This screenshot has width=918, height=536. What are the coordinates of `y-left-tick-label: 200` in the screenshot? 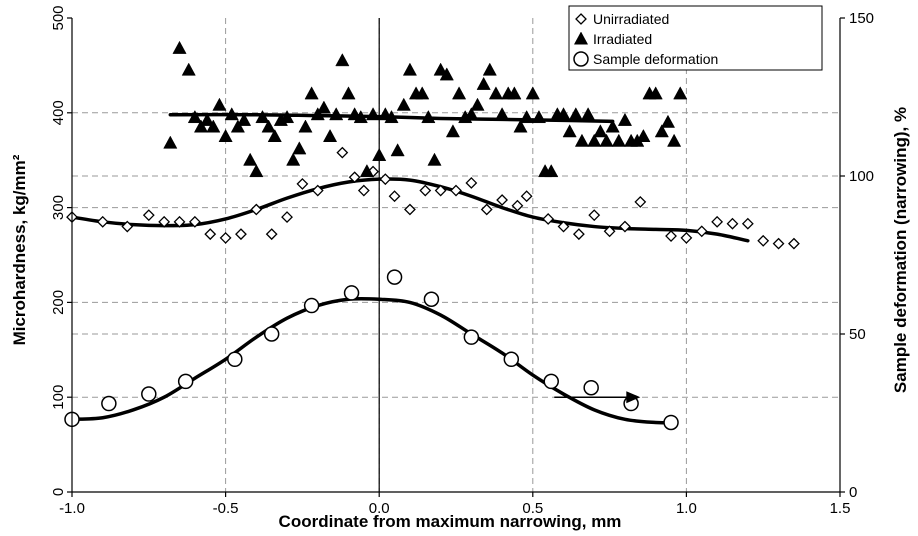 It's located at (58, 302).